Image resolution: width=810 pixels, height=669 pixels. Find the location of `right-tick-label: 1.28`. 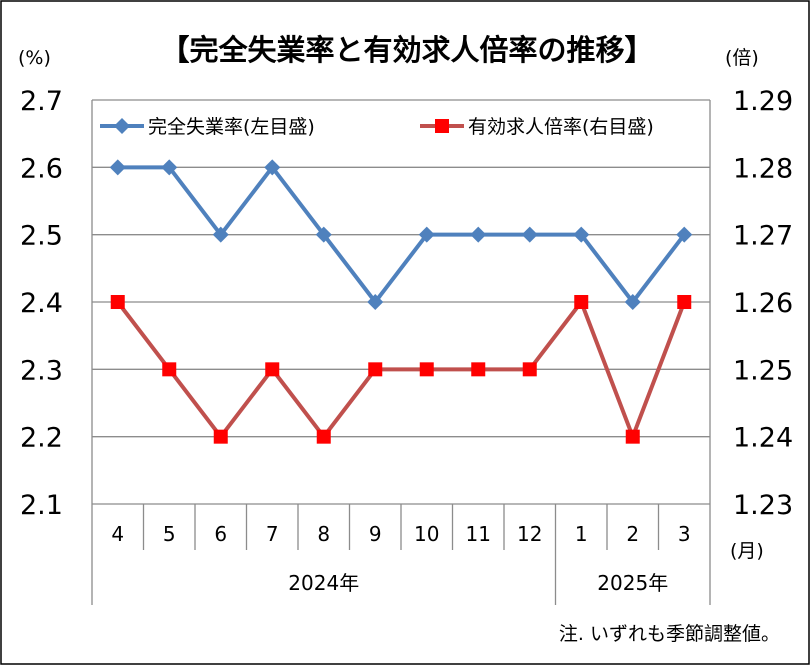

right-tick-label: 1.28 is located at coordinates (763, 168).